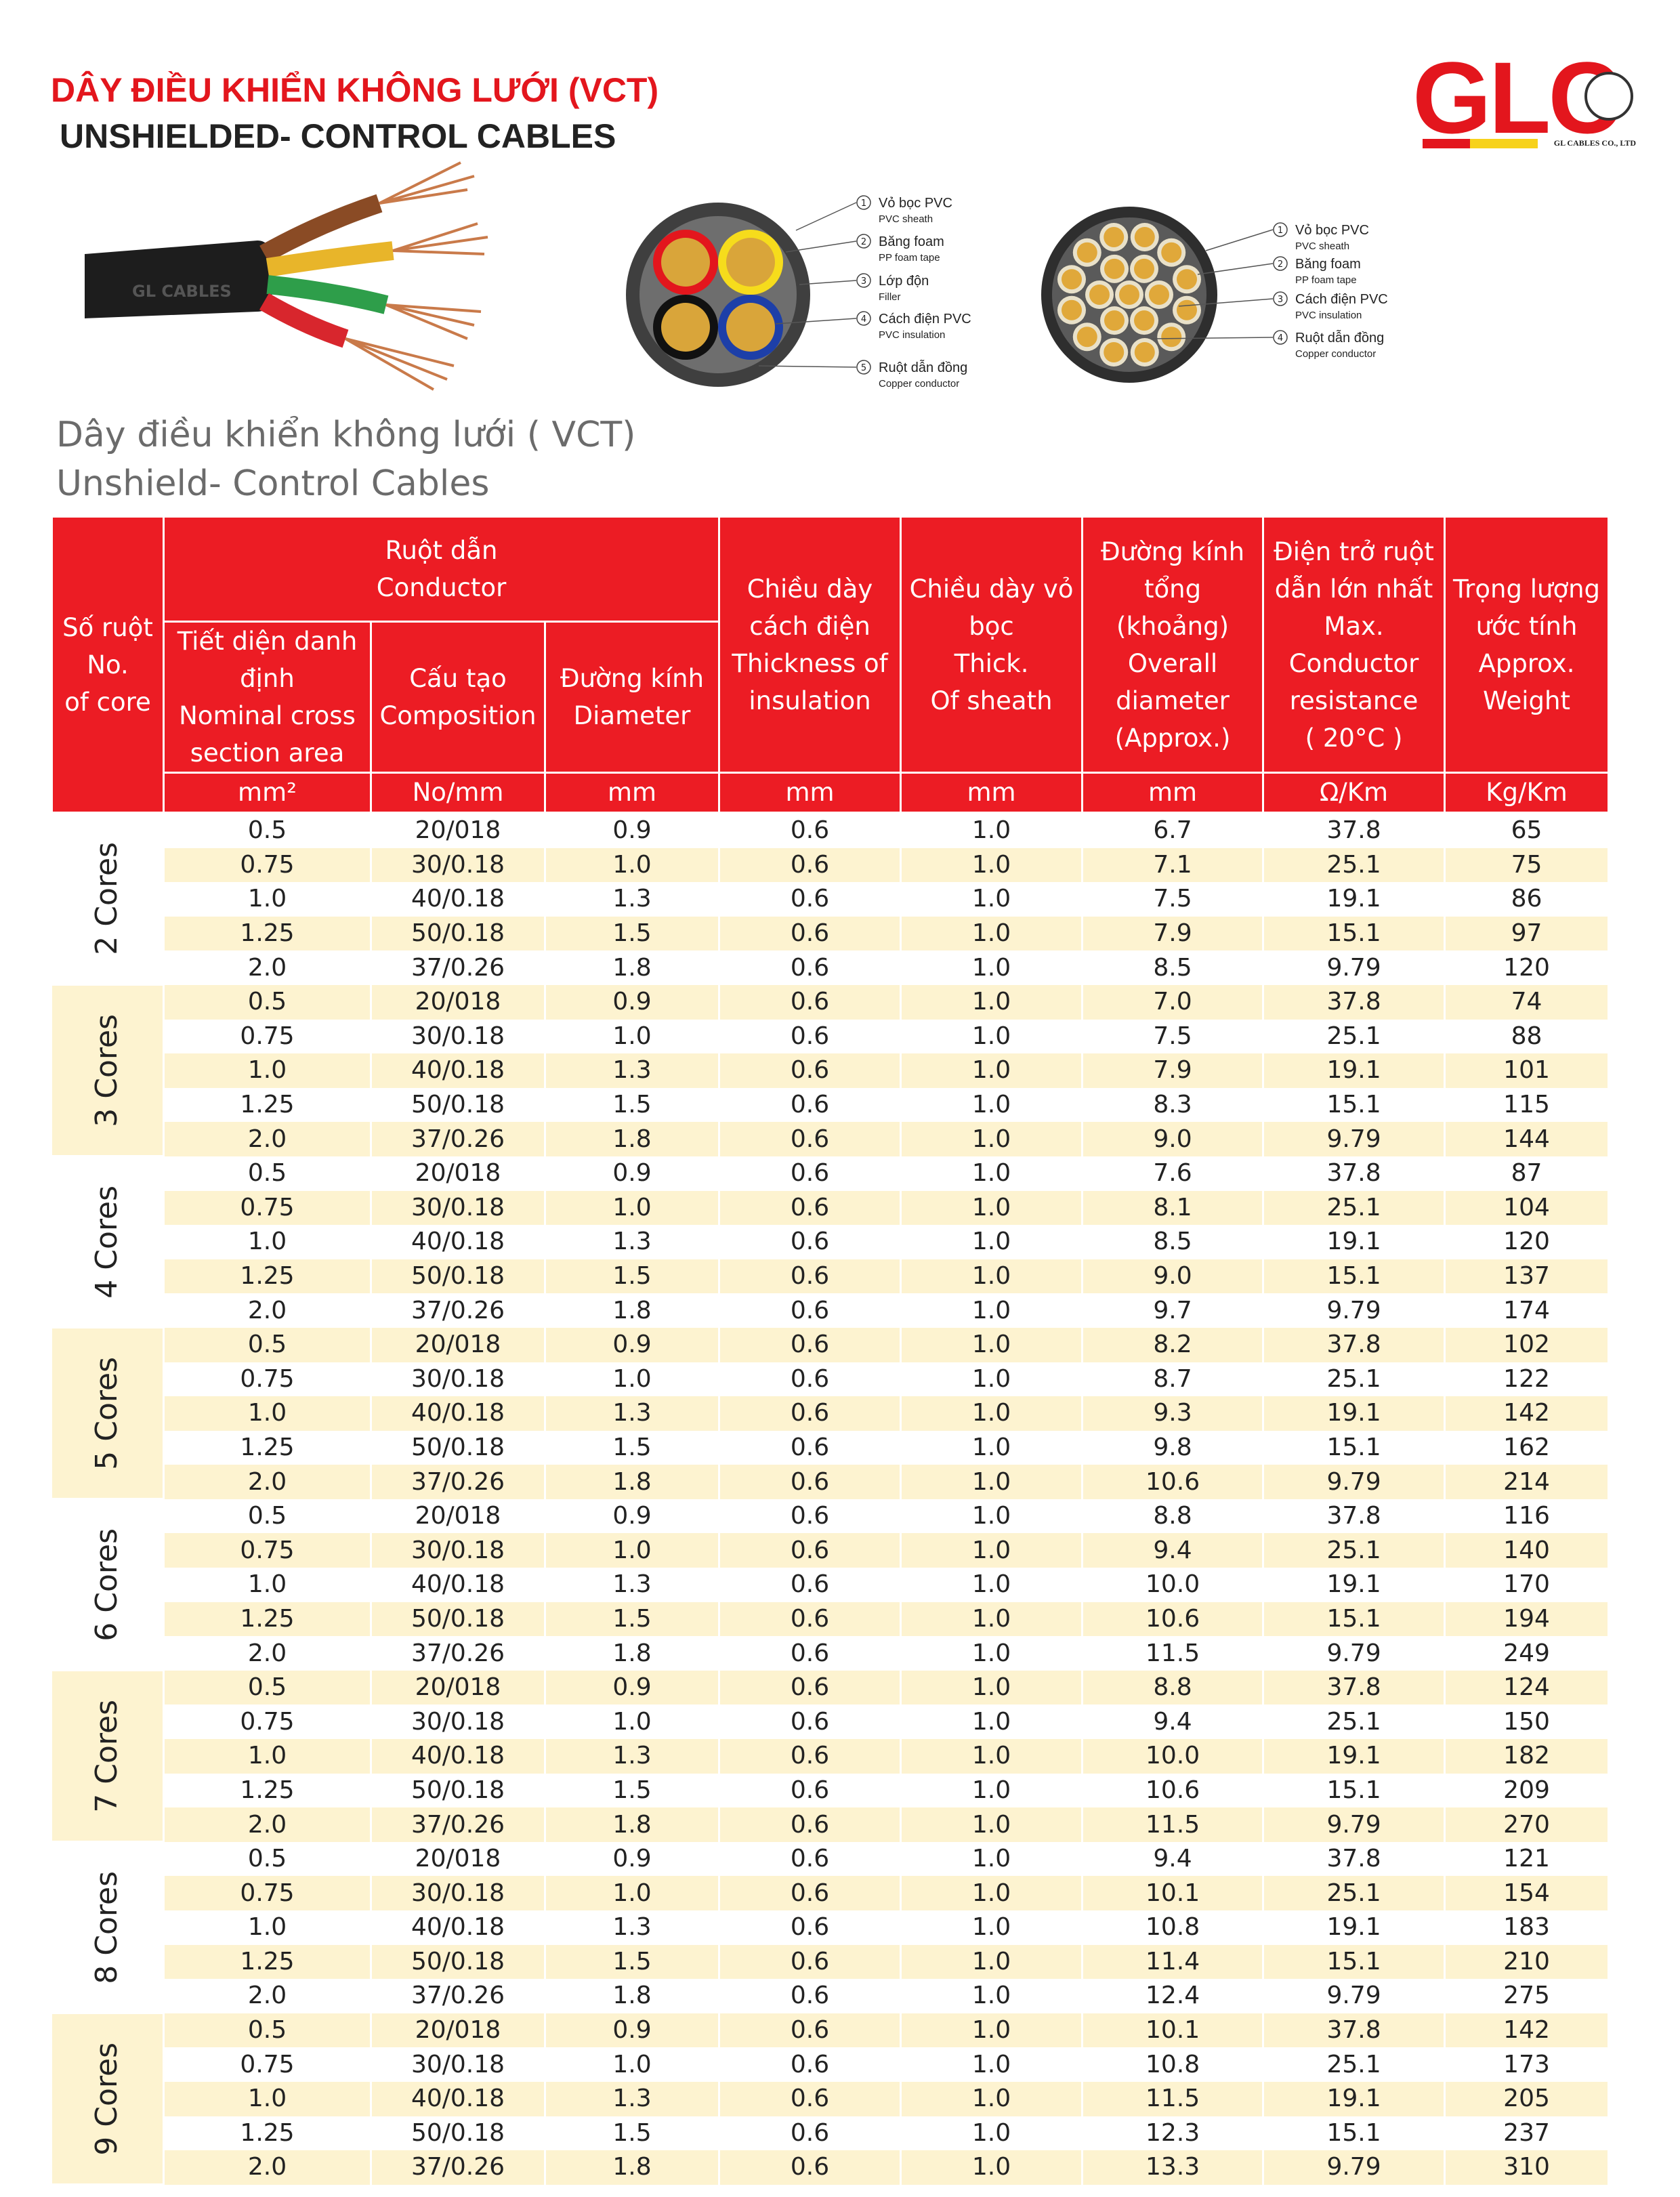 Image resolution: width=1680 pixels, height=2197 pixels. What do you see at coordinates (1339, 338) in the screenshot?
I see `label-vi: Ruột dẫn đồng` at bounding box center [1339, 338].